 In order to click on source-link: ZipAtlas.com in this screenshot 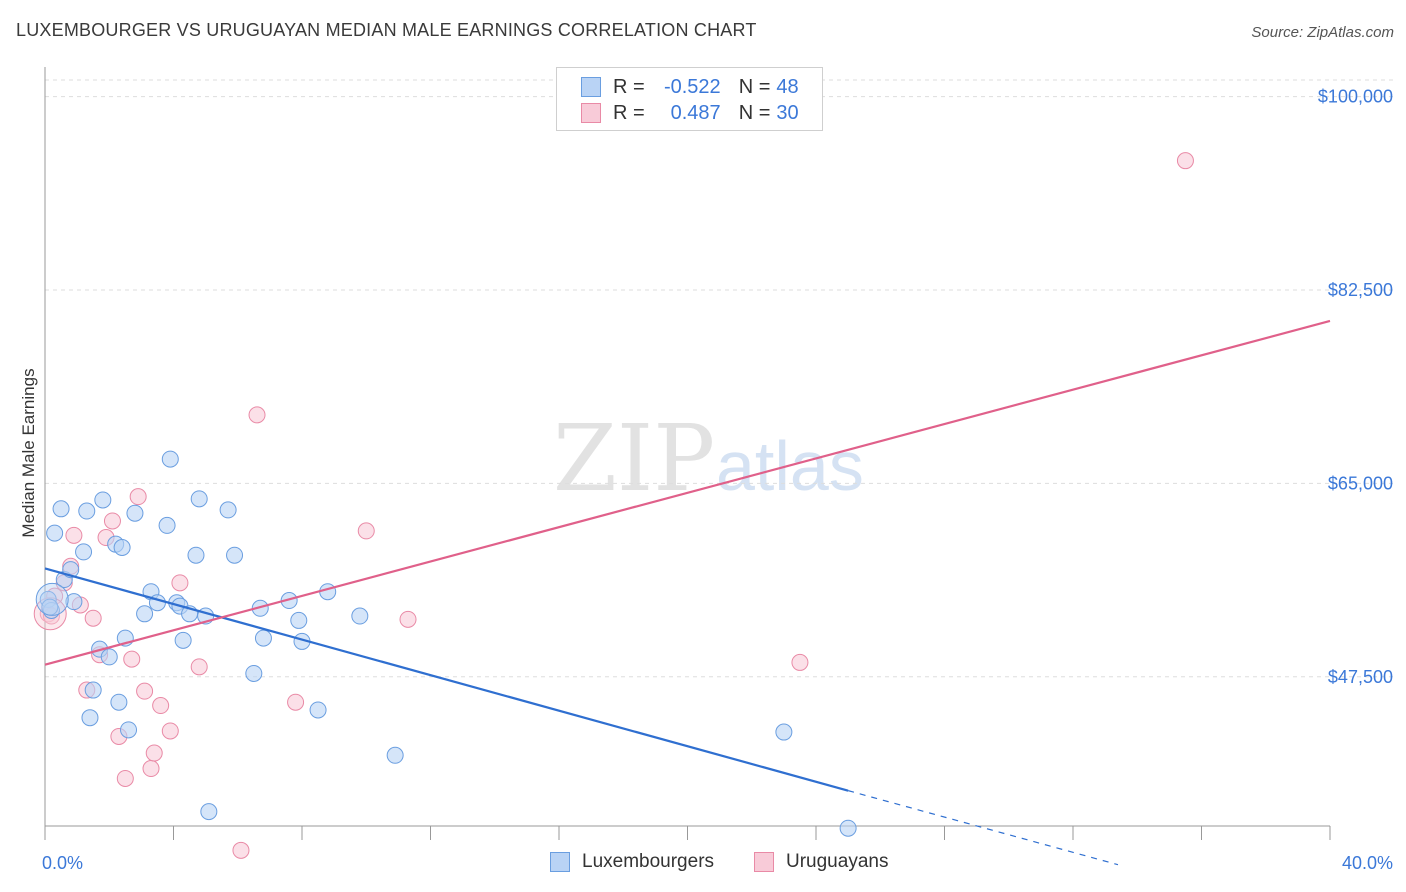, I will do `click(1350, 32)`.